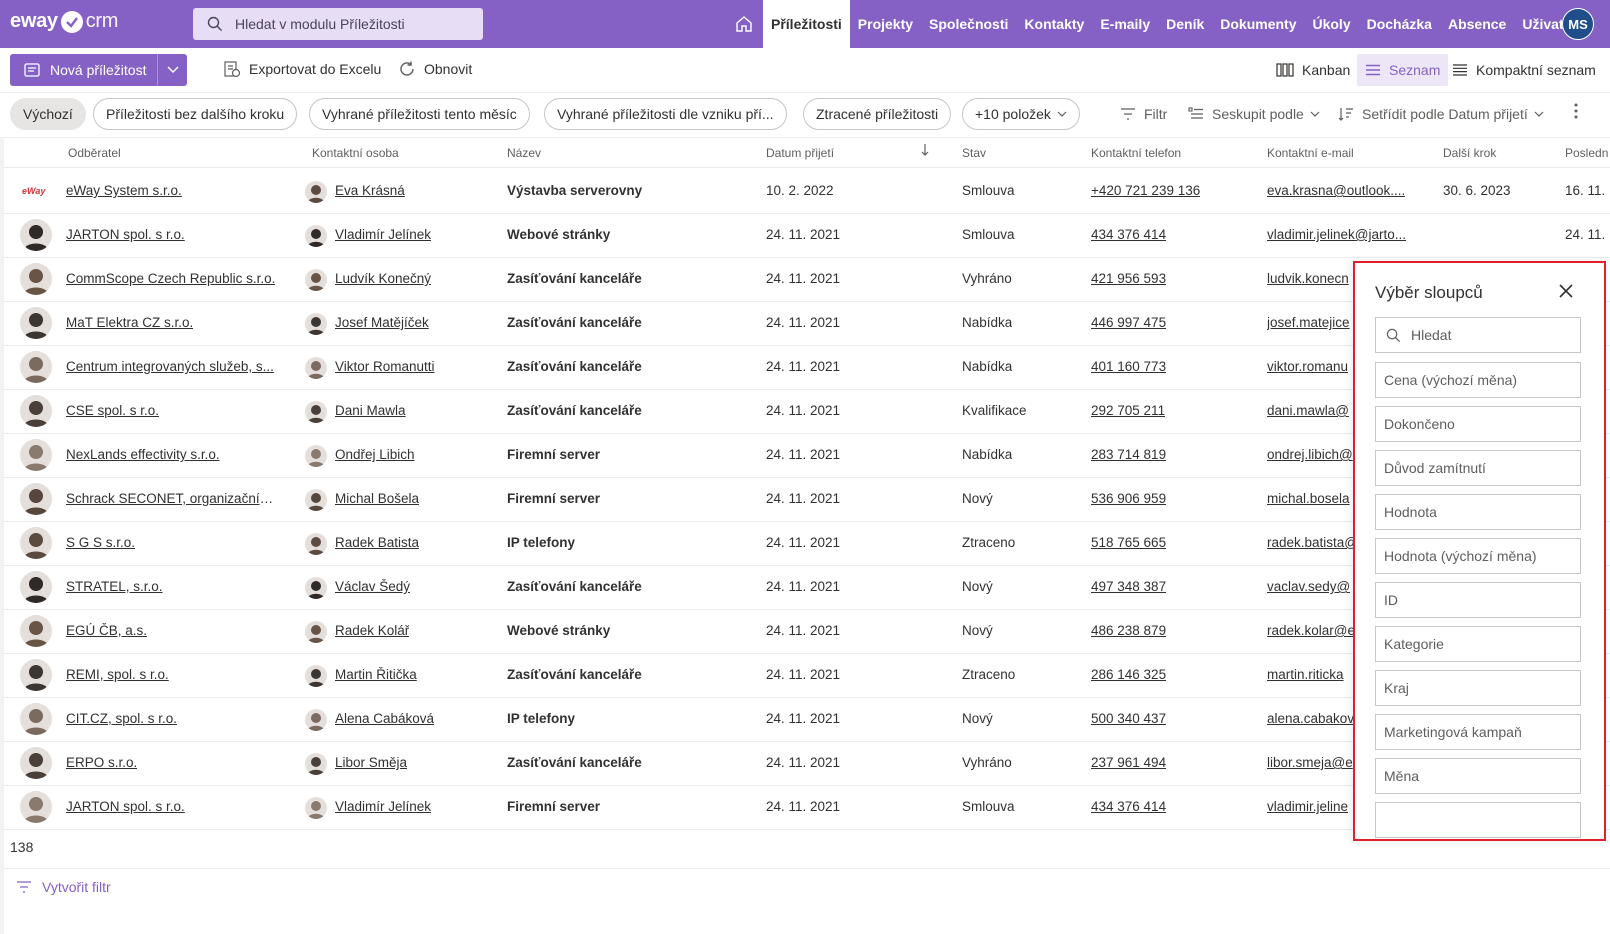 The image size is (1610, 934). Describe the element at coordinates (885, 24) in the screenshot. I see `nav-item-projekty: Projekty` at that location.